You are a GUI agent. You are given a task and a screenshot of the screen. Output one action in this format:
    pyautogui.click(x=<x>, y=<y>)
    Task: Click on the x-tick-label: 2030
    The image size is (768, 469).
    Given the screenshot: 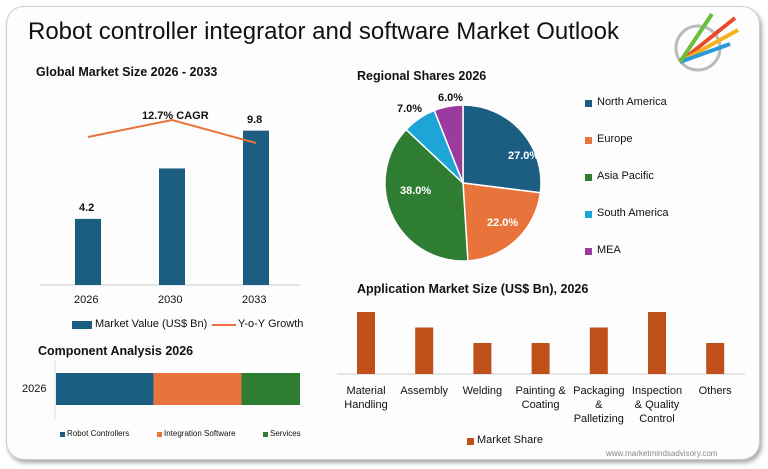 What is the action you would take?
    pyautogui.click(x=170, y=300)
    